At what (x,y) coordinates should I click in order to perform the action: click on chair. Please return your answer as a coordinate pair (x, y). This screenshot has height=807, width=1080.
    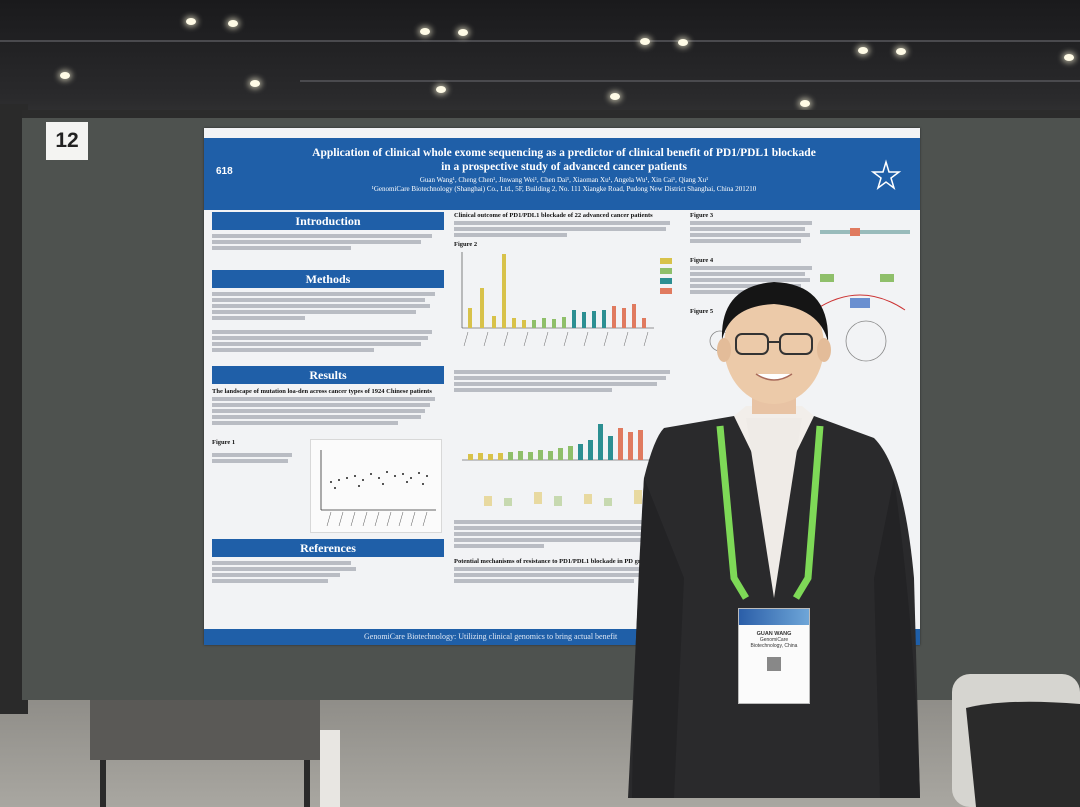
    Looking at the image, I should click on (1016, 740).